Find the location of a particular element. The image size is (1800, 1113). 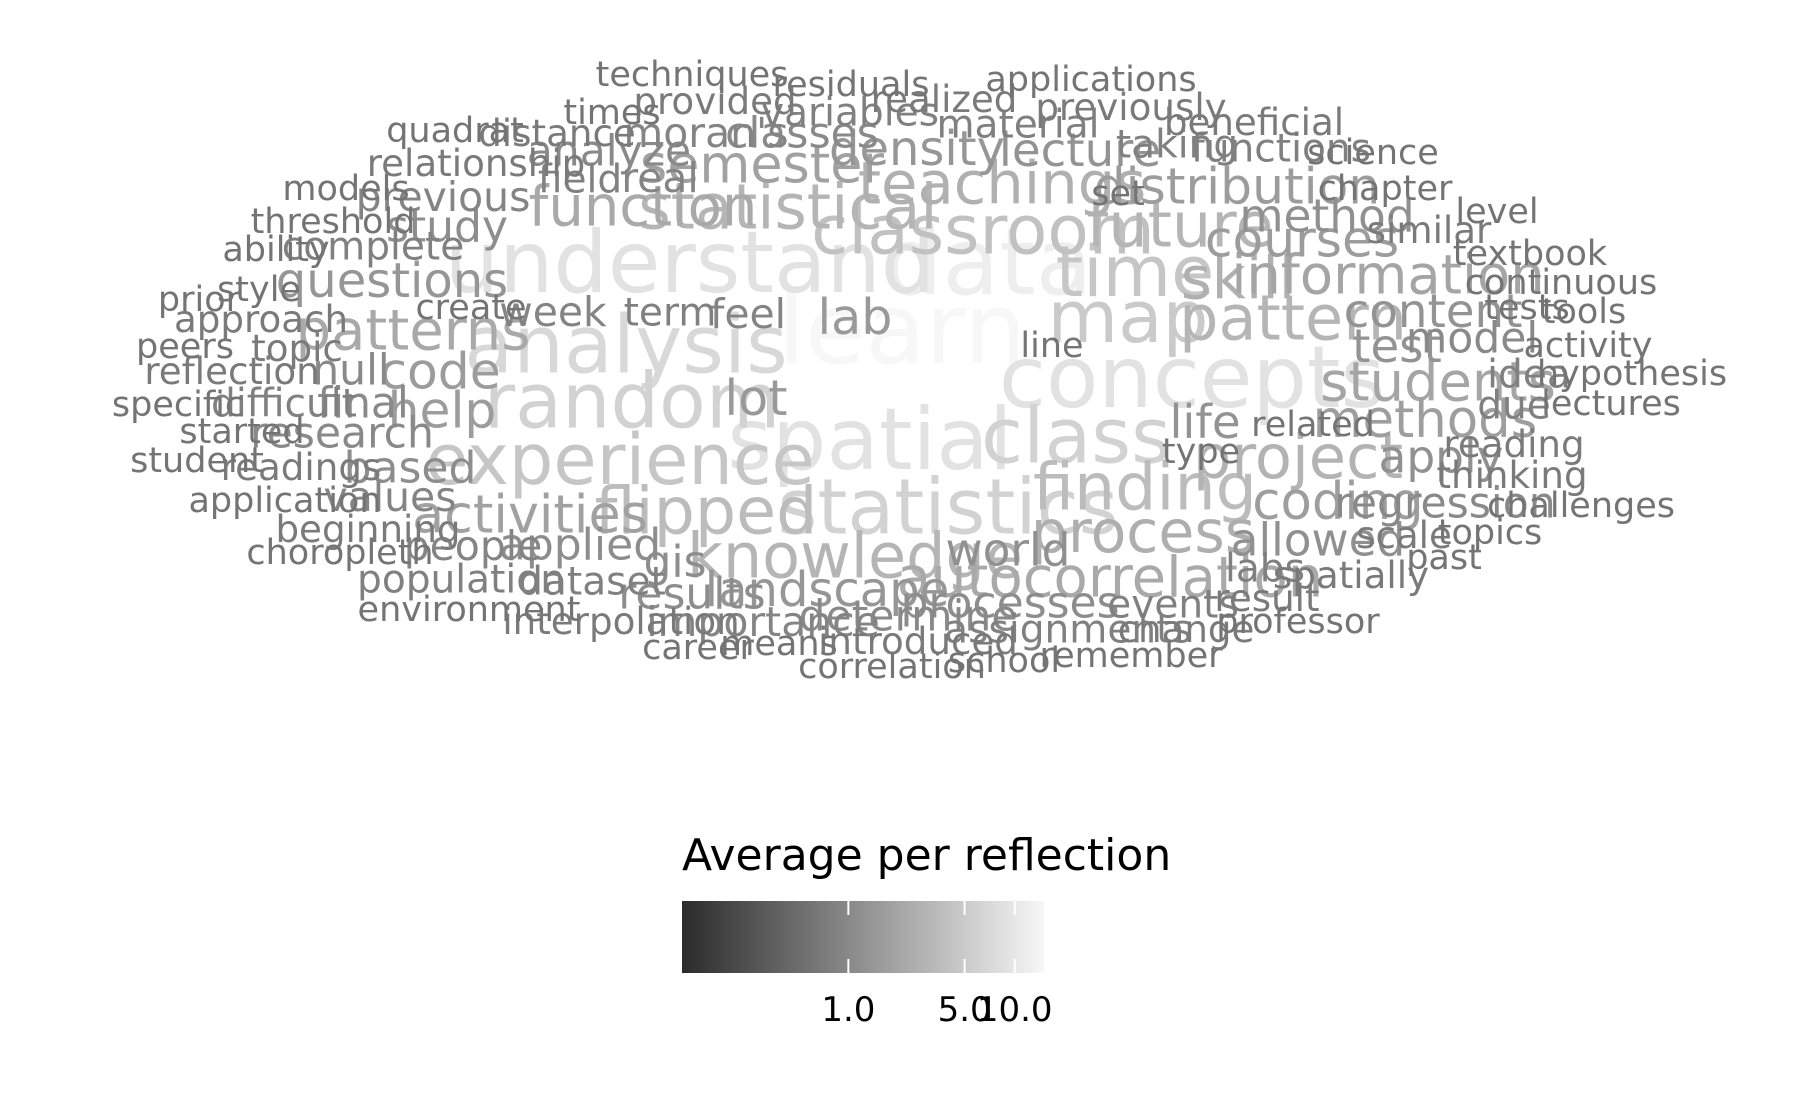

word-student: student is located at coordinates (197, 461).